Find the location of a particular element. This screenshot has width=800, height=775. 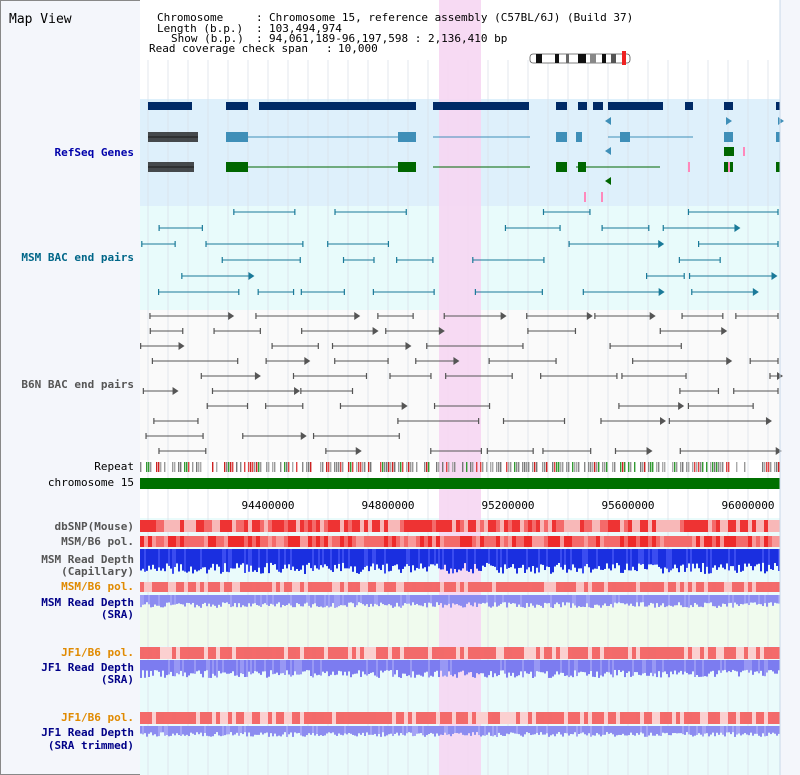

jf1-depth-trim-sublabel: (SRA trimmed) is located at coordinates (91, 745).